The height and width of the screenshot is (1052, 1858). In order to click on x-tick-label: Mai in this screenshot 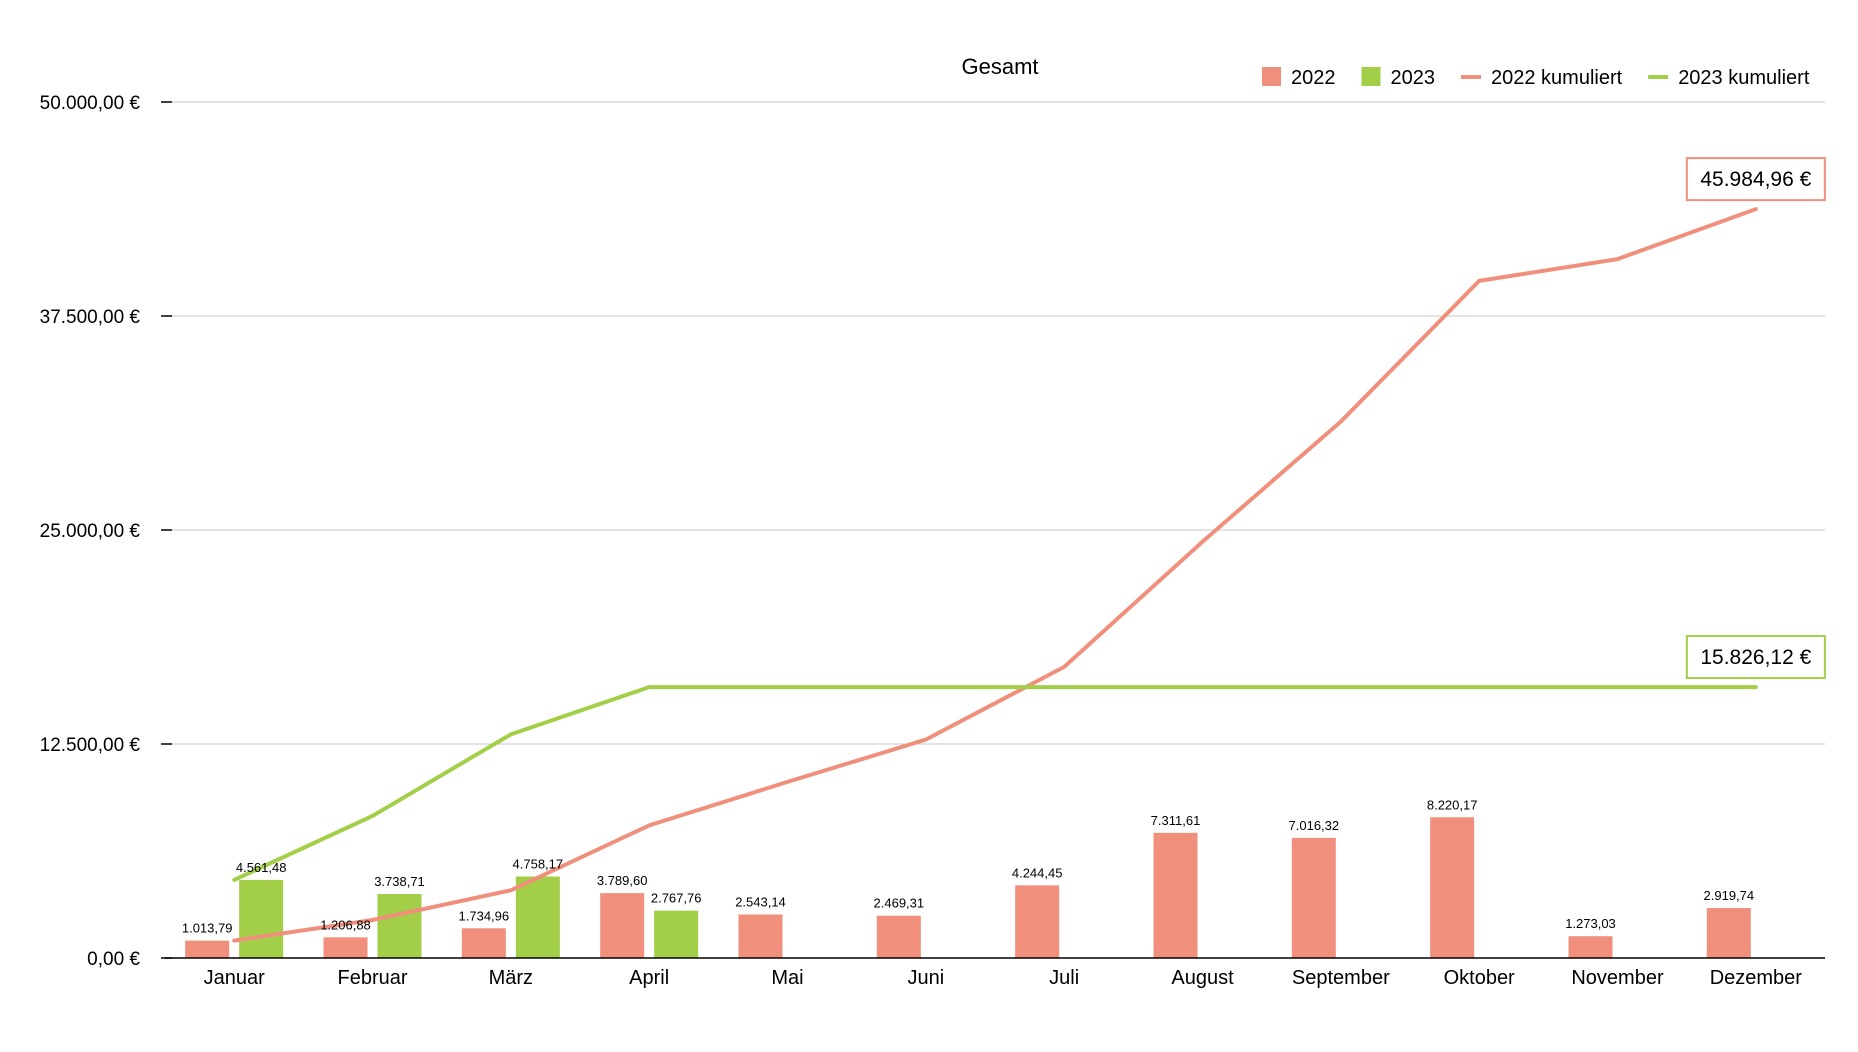, I will do `click(787, 978)`.